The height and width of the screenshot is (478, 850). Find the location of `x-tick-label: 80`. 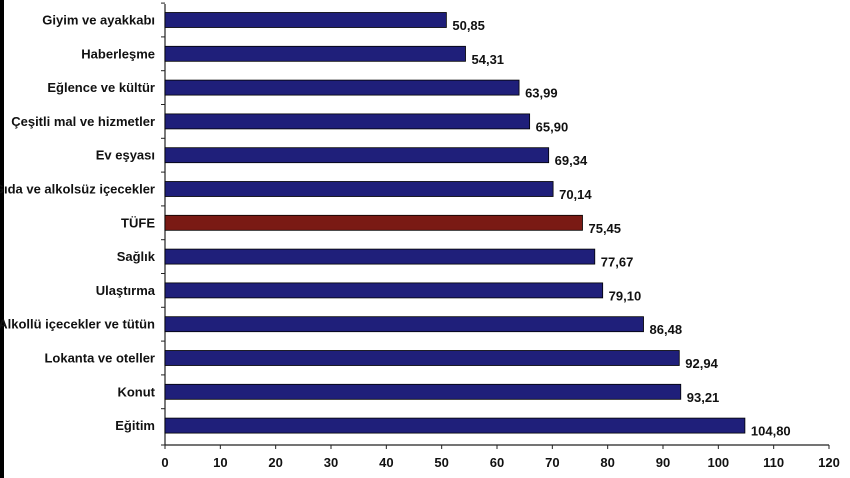

x-tick-label: 80 is located at coordinates (607, 462).